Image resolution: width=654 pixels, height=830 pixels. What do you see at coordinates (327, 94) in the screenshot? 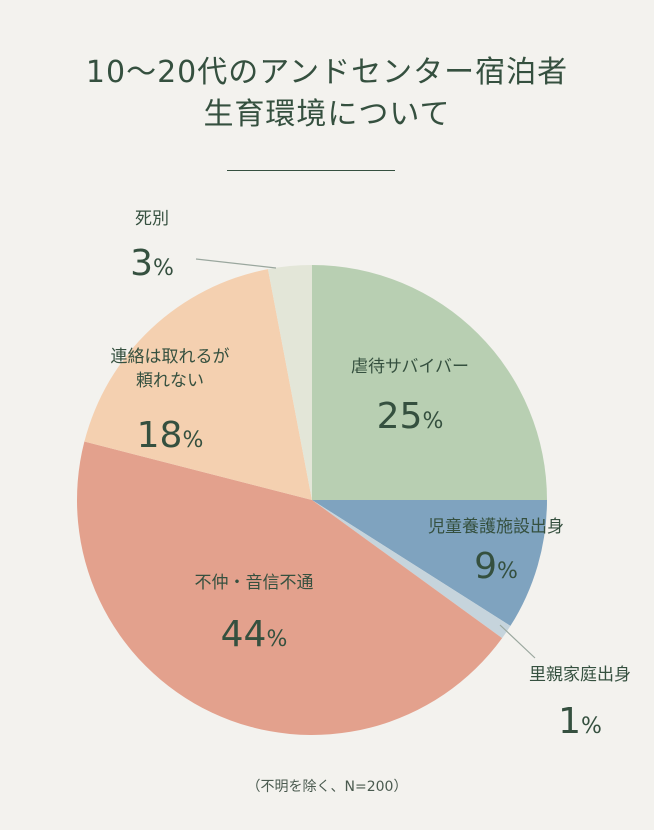
I see `chart-title: 10〜20代のアンドセンター宿泊者 生育環境について` at bounding box center [327, 94].